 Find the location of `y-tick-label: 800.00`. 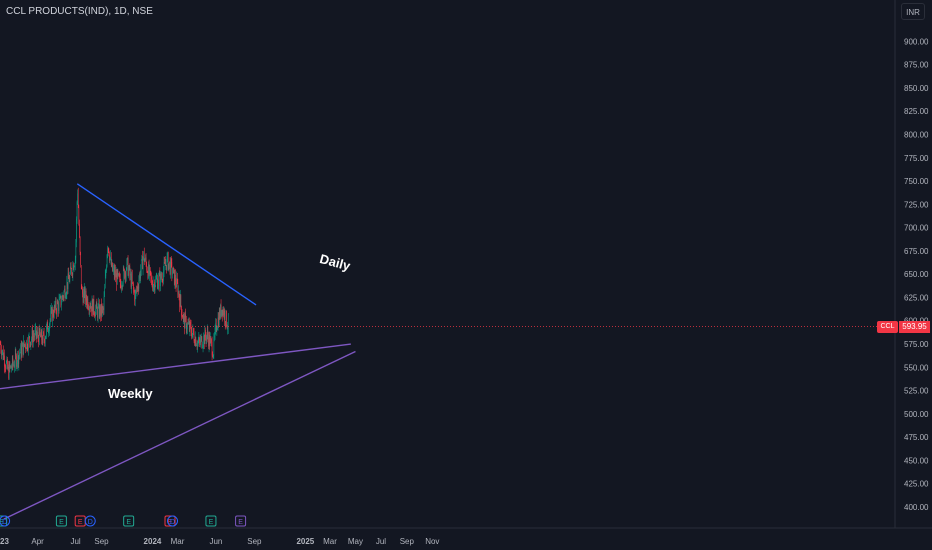

y-tick-label: 800.00 is located at coordinates (916, 134).